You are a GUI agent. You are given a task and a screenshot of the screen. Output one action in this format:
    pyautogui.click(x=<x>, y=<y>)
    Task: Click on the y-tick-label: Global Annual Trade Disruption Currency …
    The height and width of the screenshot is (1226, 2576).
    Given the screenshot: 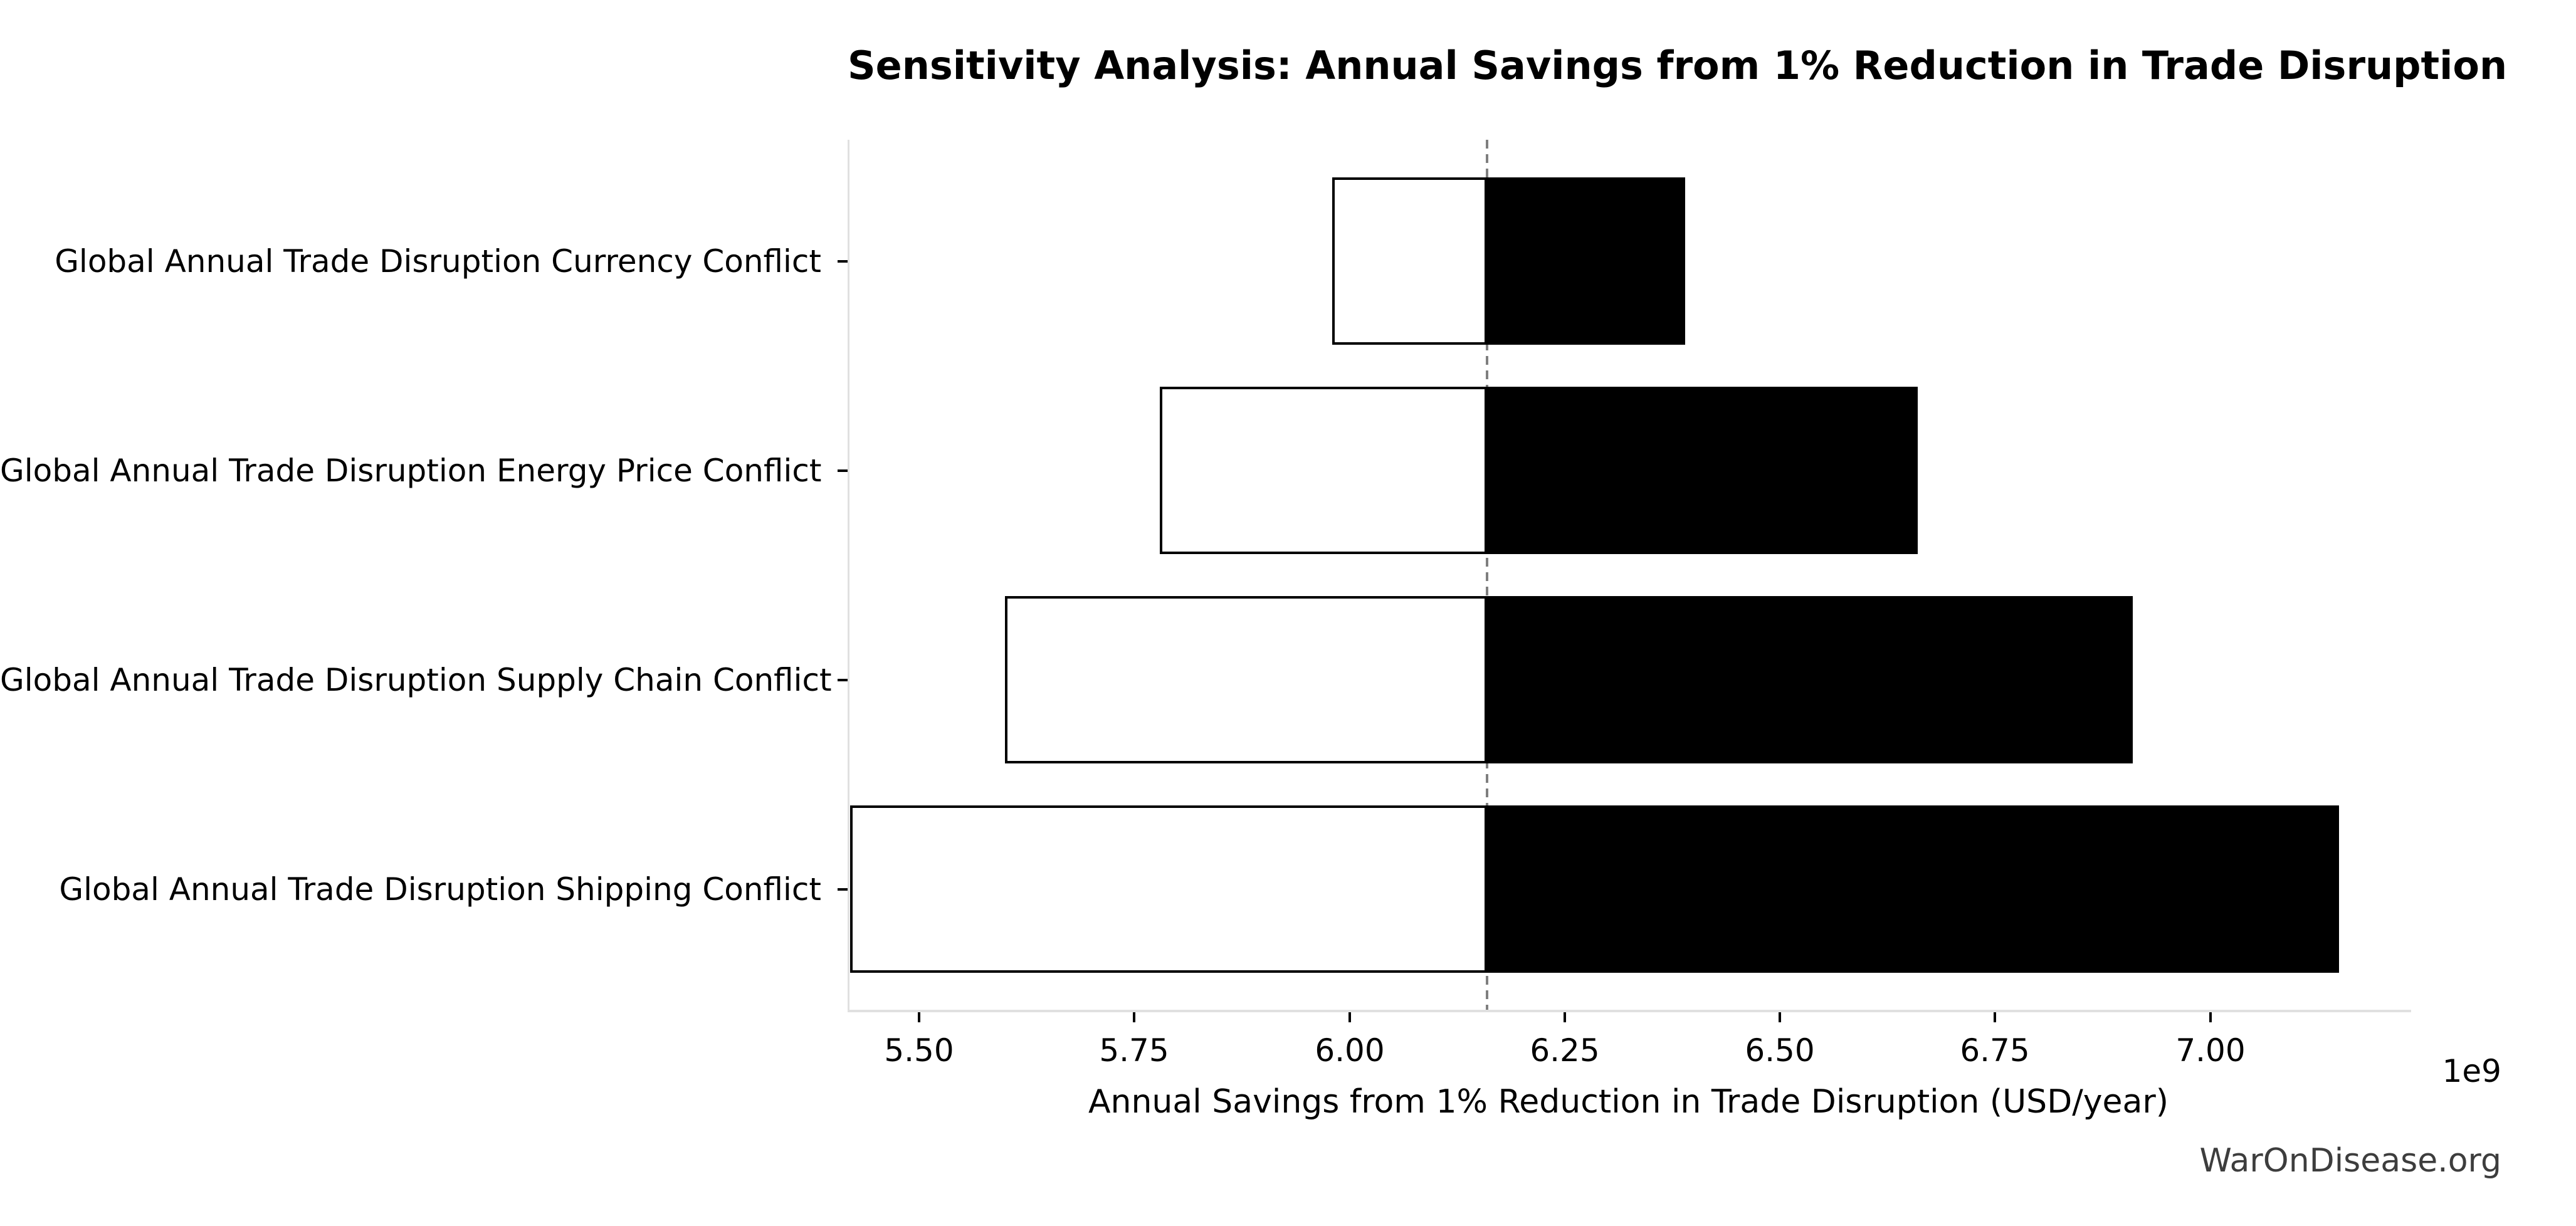 What is the action you would take?
    pyautogui.click(x=438, y=261)
    